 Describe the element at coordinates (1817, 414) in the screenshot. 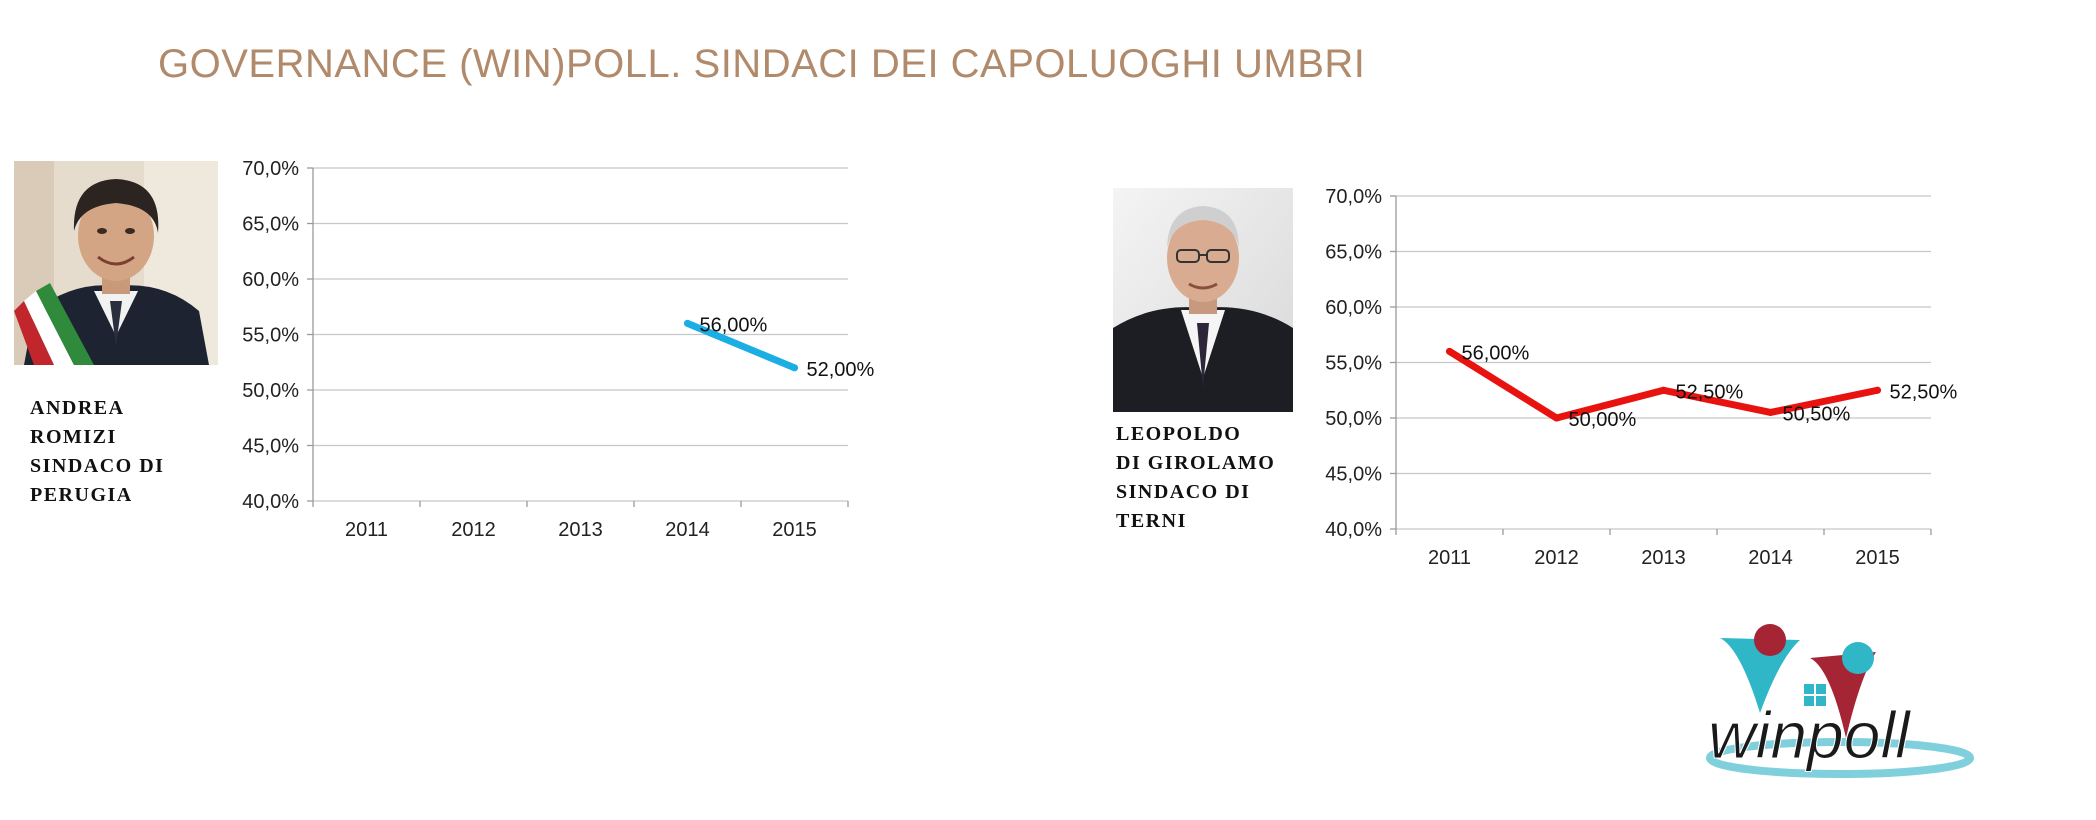

I see `terni-data-label: 50,50%` at that location.